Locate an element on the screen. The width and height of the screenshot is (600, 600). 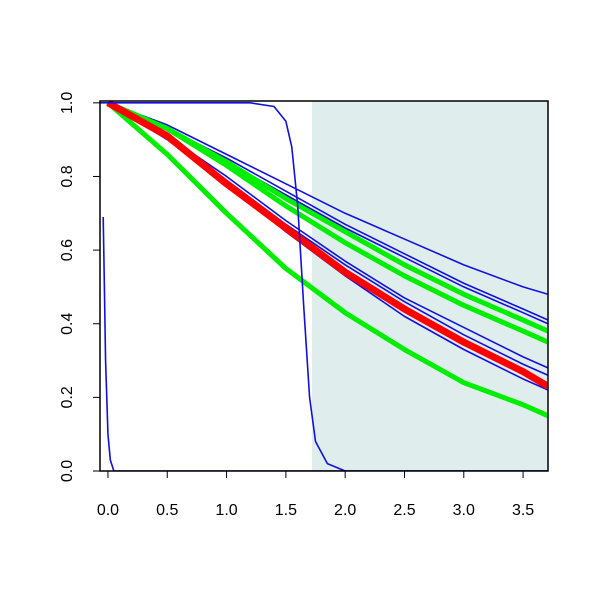
x-tick-label: 3.5 is located at coordinates (523, 510).